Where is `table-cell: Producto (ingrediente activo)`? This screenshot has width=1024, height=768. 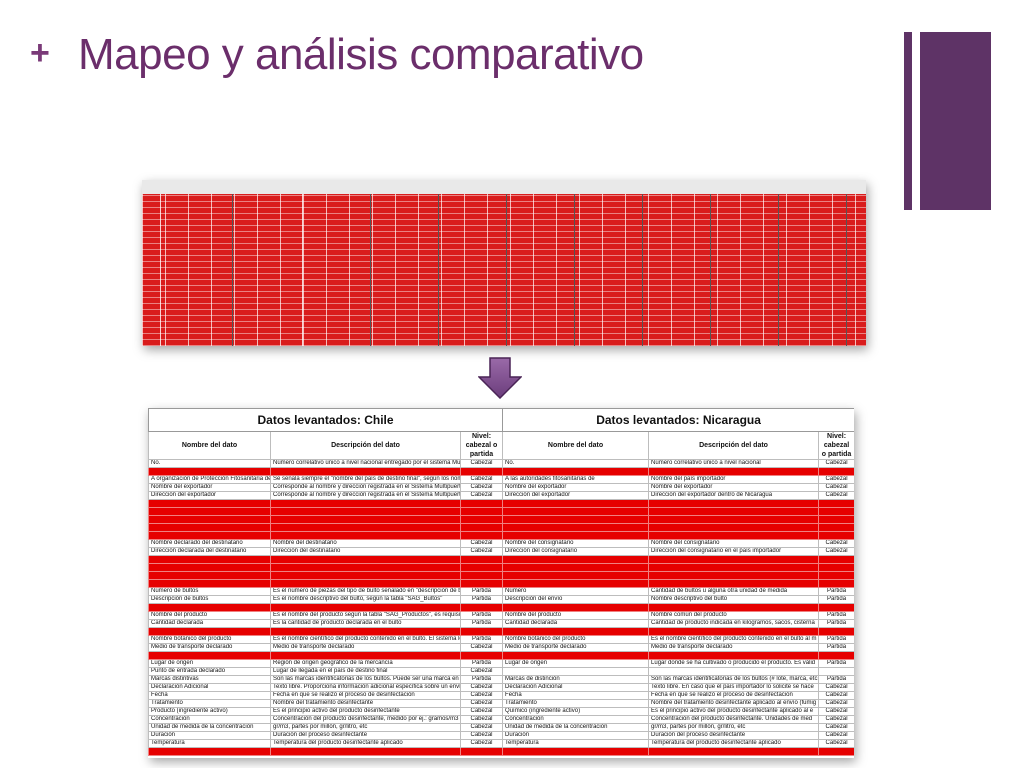 table-cell: Producto (ingrediente activo) is located at coordinates (209, 711).